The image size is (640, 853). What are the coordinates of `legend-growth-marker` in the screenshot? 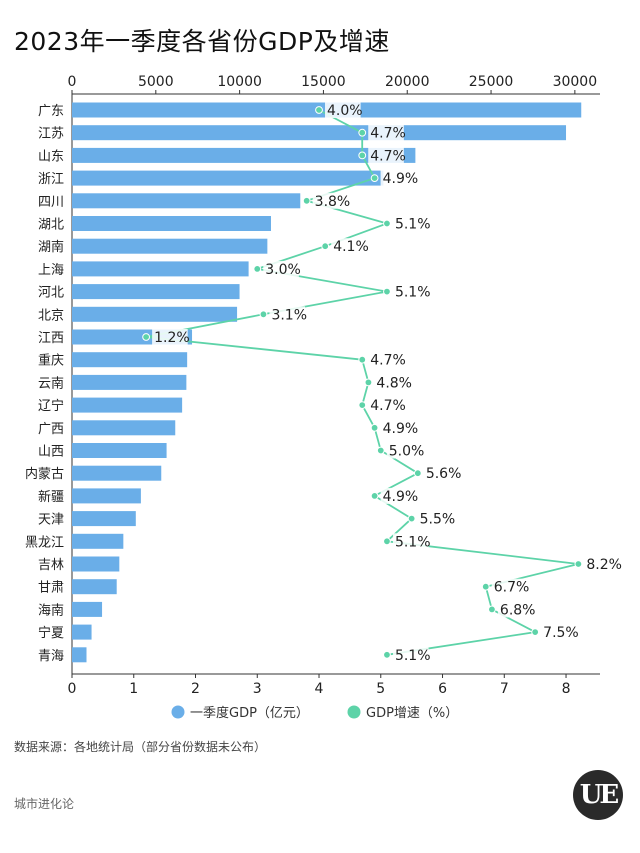 It's located at (354, 712).